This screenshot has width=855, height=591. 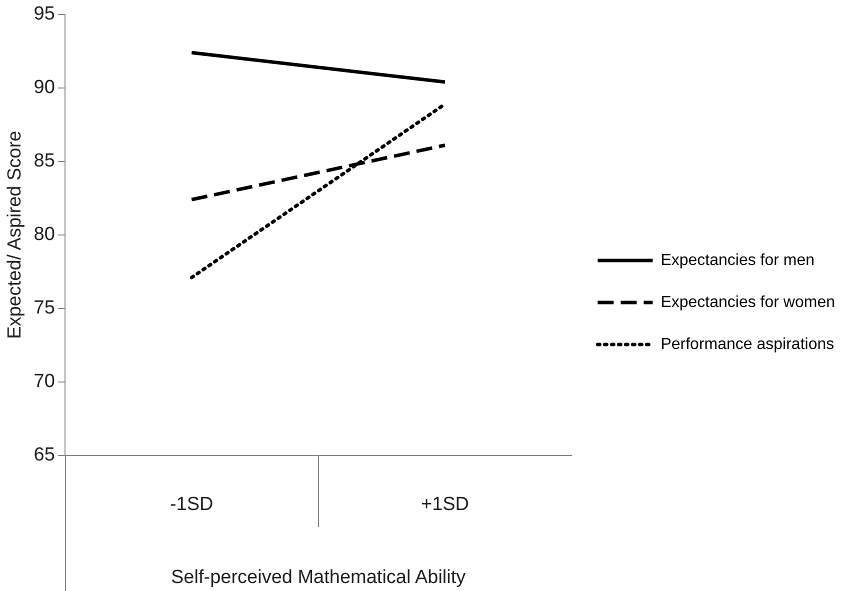 I want to click on x-axis-title: Self-perceived Mathematical Ability, so click(x=318, y=577).